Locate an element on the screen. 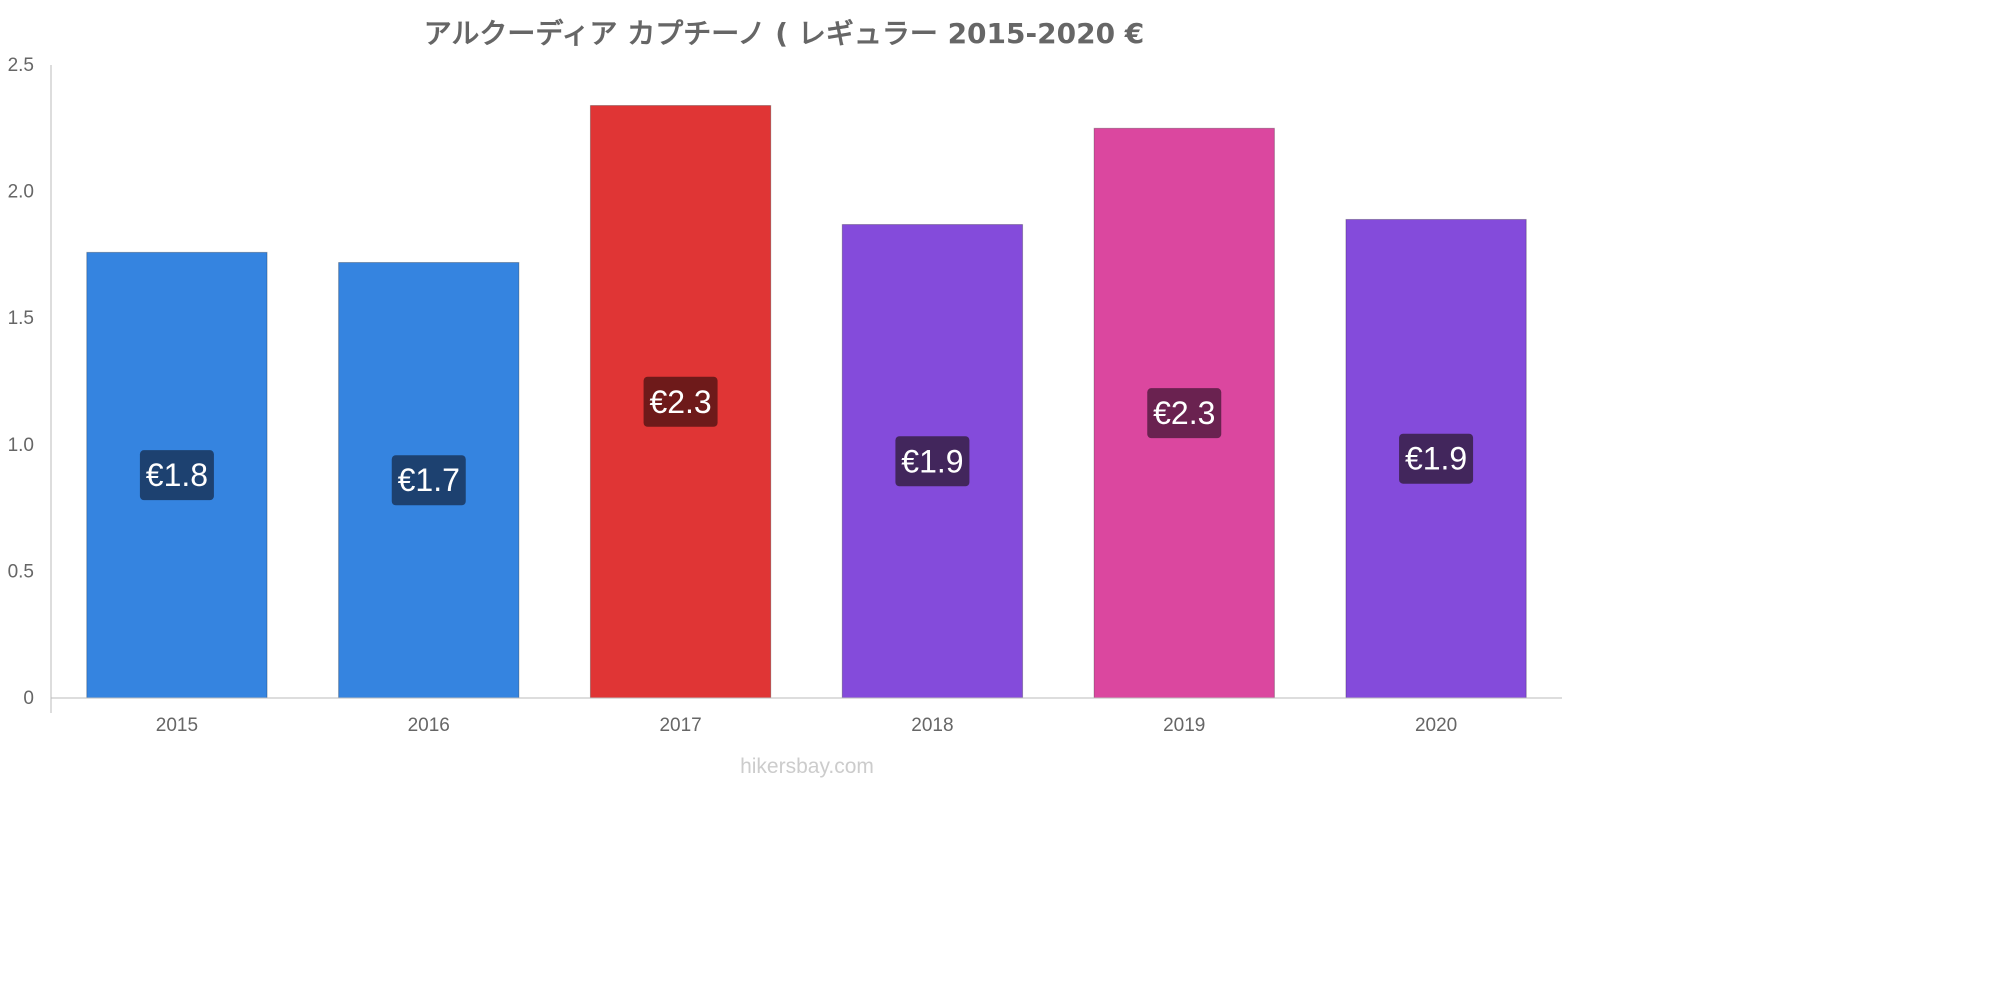  y-tick-label: 2.0 is located at coordinates (21, 192).